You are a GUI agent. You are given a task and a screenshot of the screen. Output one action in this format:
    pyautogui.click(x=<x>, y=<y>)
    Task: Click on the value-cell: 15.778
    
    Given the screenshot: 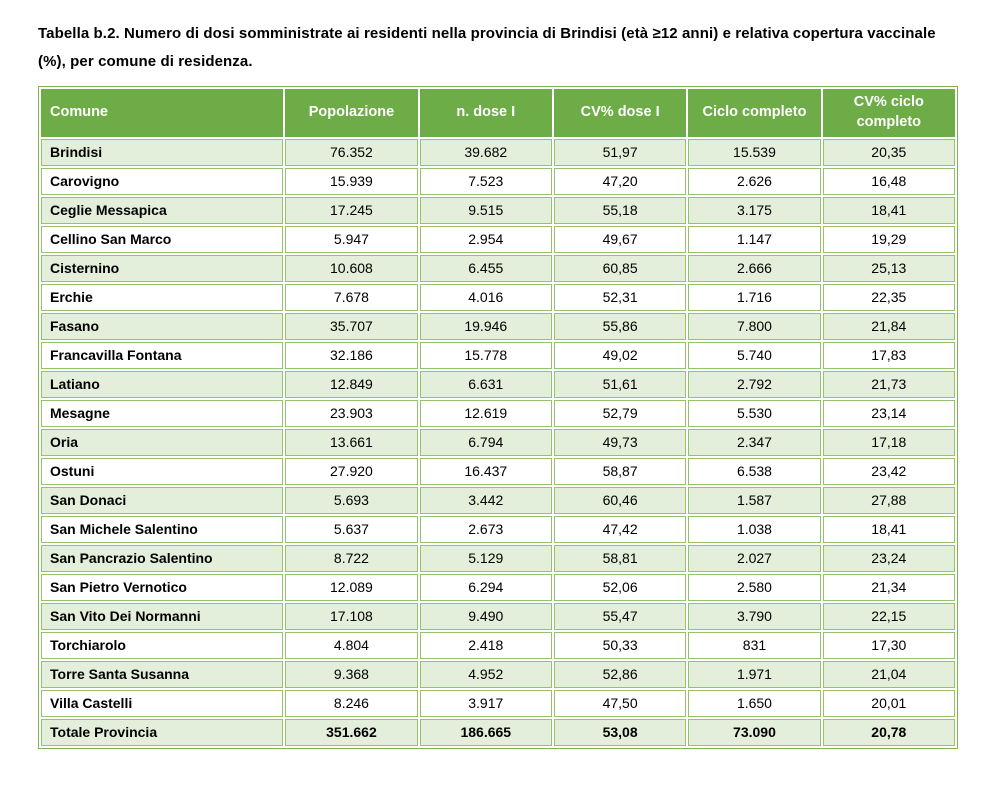 What is the action you would take?
    pyautogui.click(x=485, y=355)
    